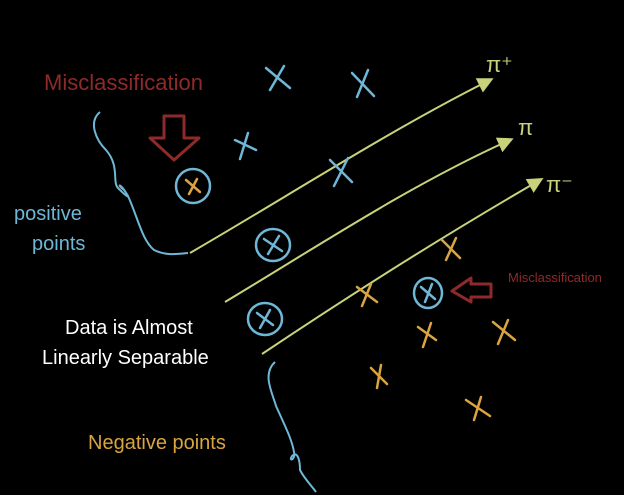  What do you see at coordinates (559, 184) in the screenshot?
I see `plane-lower-label: π⁻` at bounding box center [559, 184].